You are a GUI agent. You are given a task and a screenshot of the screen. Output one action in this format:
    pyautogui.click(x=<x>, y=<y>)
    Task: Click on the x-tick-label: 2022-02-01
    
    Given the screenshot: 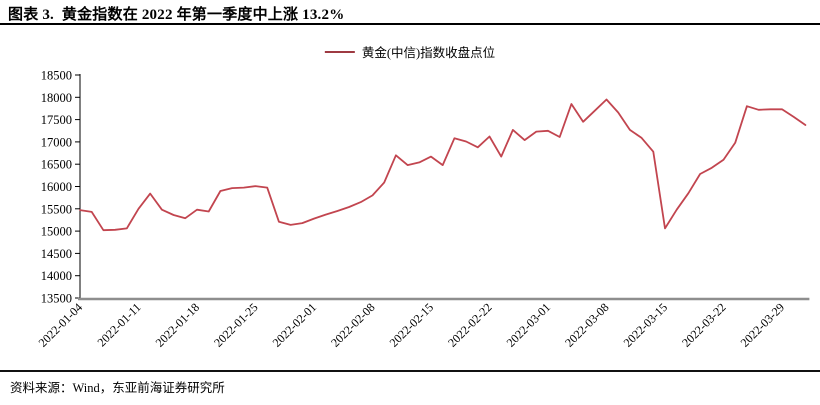 What is the action you would take?
    pyautogui.click(x=294, y=324)
    